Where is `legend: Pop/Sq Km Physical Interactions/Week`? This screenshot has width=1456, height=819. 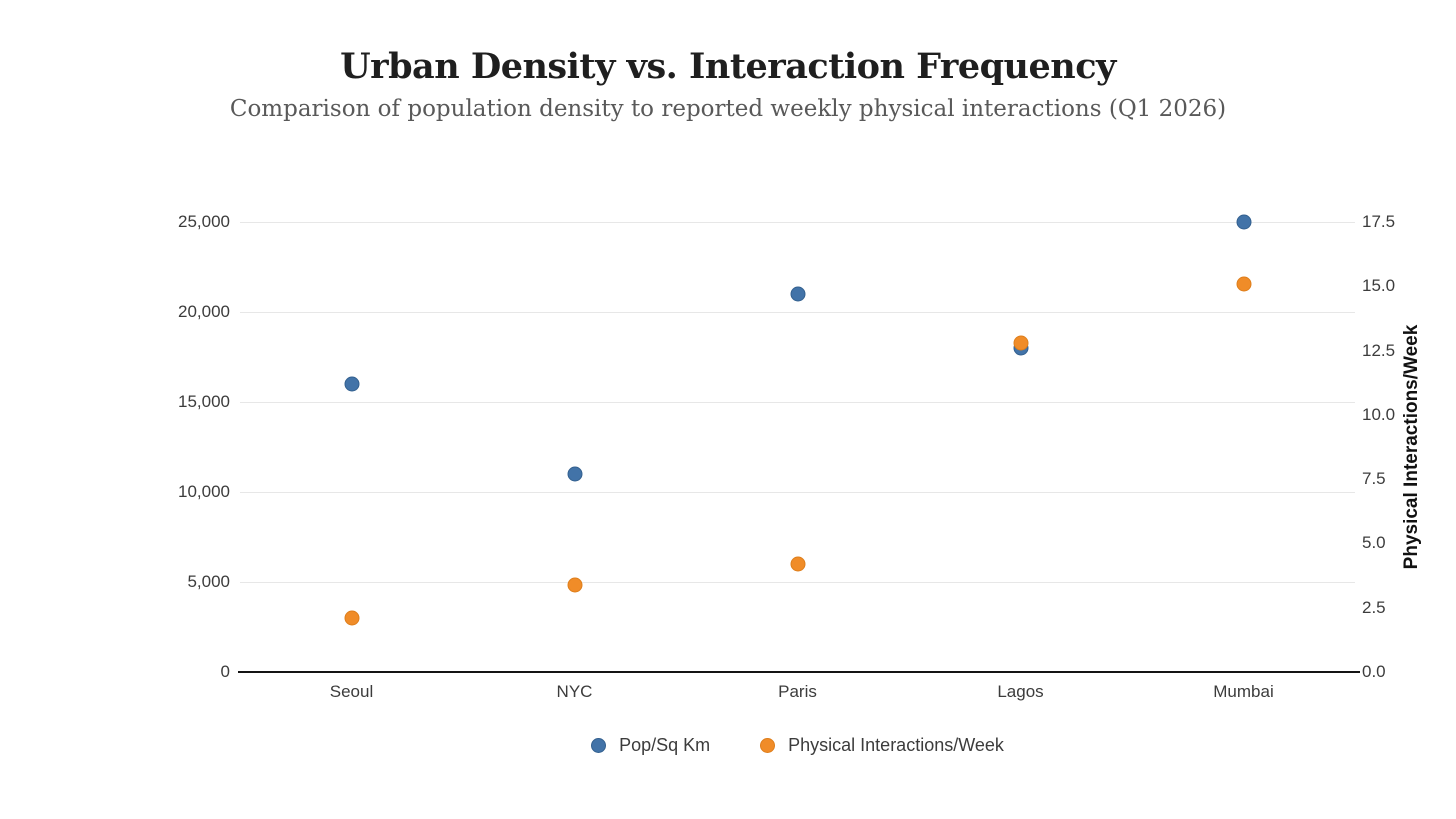 legend: Pop/Sq Km Physical Interactions/Week is located at coordinates (797, 745).